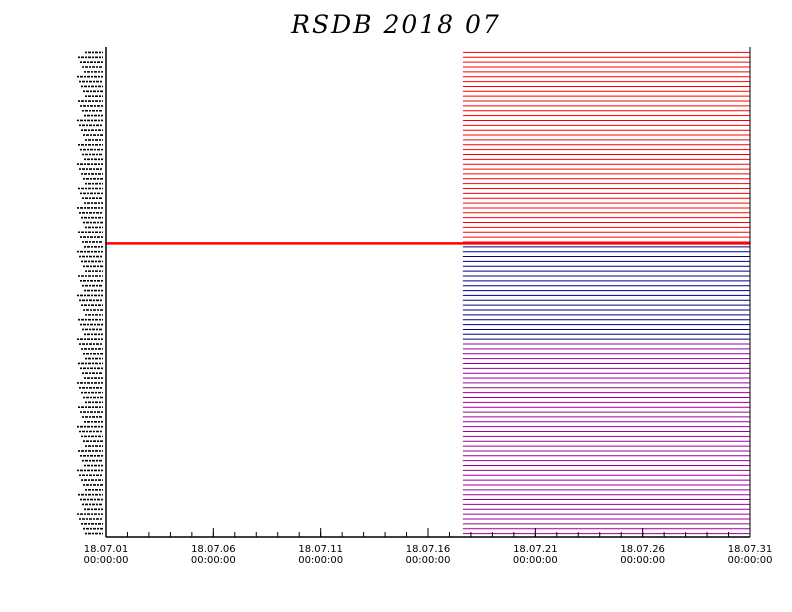  I want to click on y-row-labels, so click(90, 293).